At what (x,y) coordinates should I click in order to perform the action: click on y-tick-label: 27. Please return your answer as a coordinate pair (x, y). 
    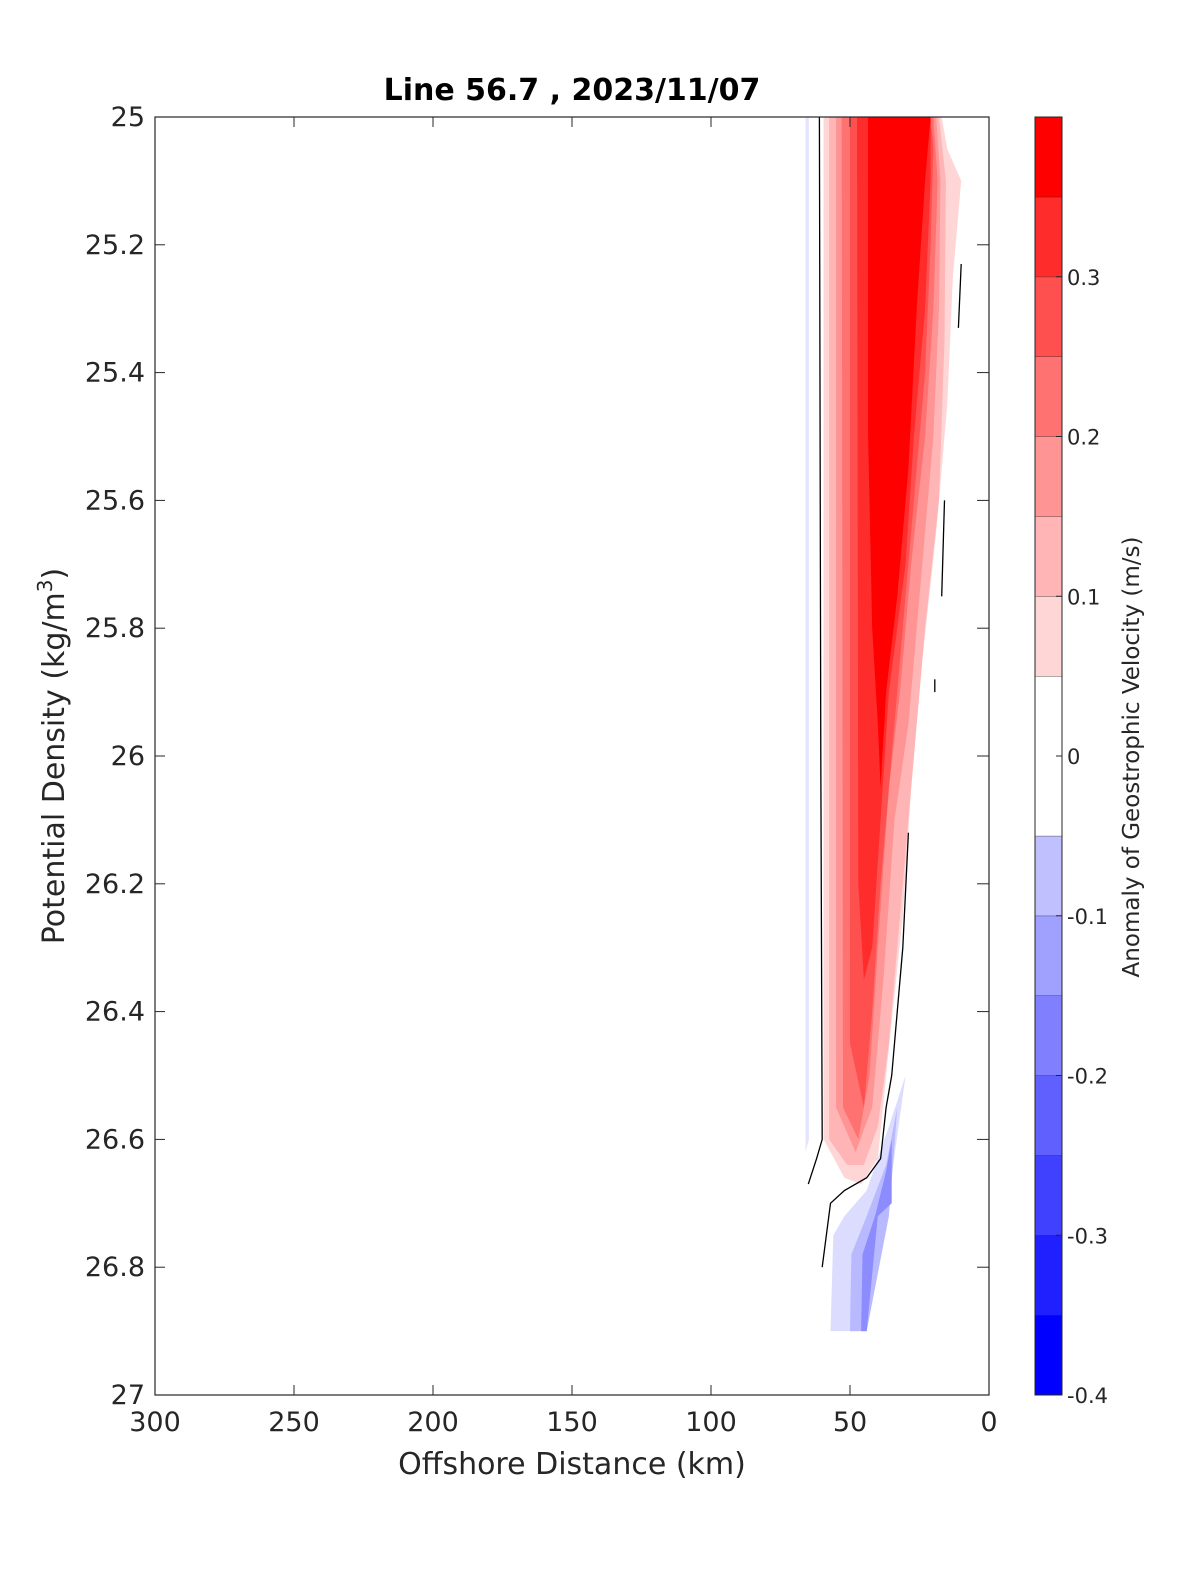
    Looking at the image, I should click on (128, 1395).